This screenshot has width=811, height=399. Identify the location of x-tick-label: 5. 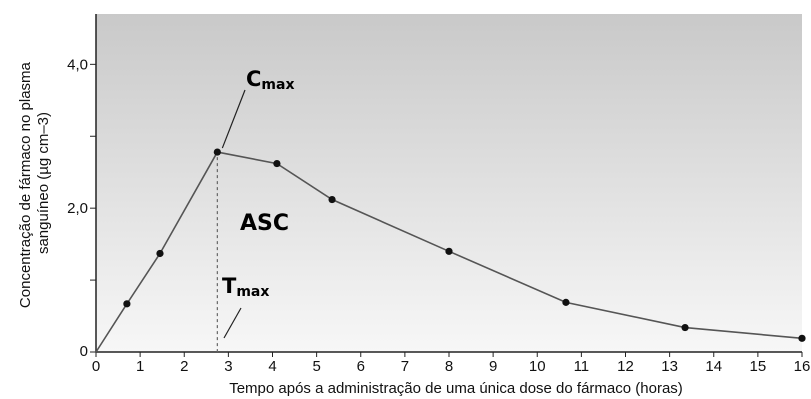
(316, 366).